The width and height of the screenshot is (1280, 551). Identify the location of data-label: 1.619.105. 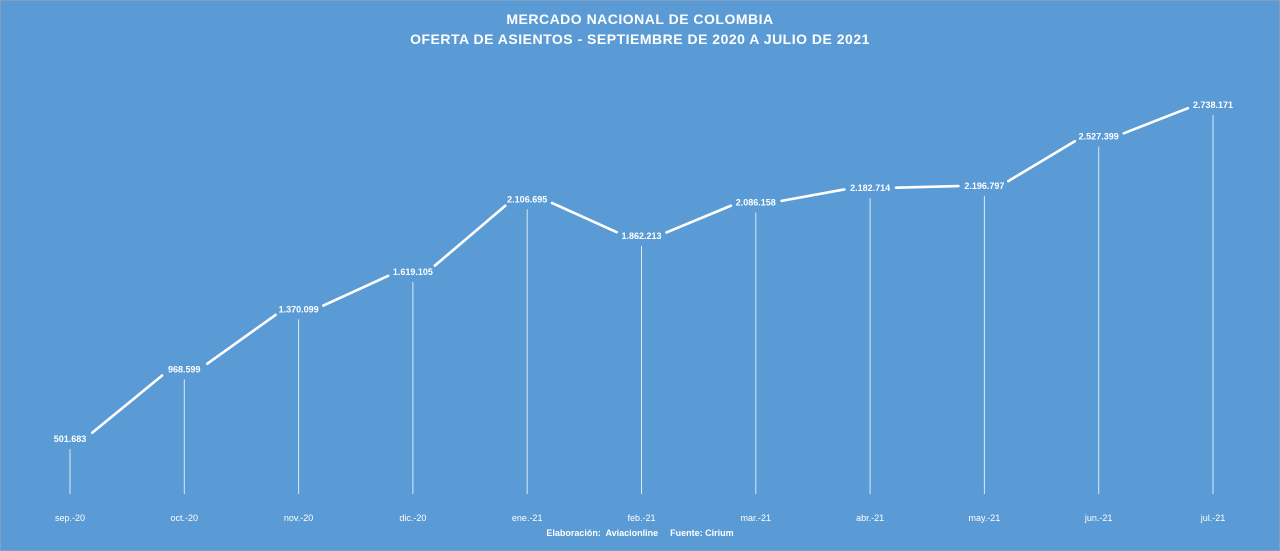
(413, 272).